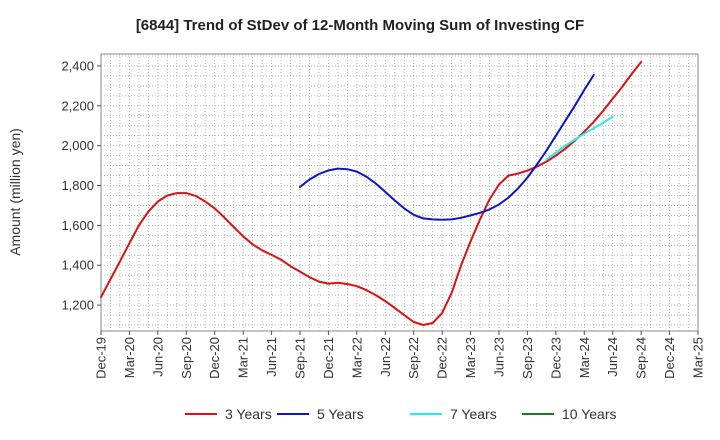 Image resolution: width=720 pixels, height=440 pixels. Describe the element at coordinates (473, 414) in the screenshot. I see `legend-label: 7 Years` at that location.